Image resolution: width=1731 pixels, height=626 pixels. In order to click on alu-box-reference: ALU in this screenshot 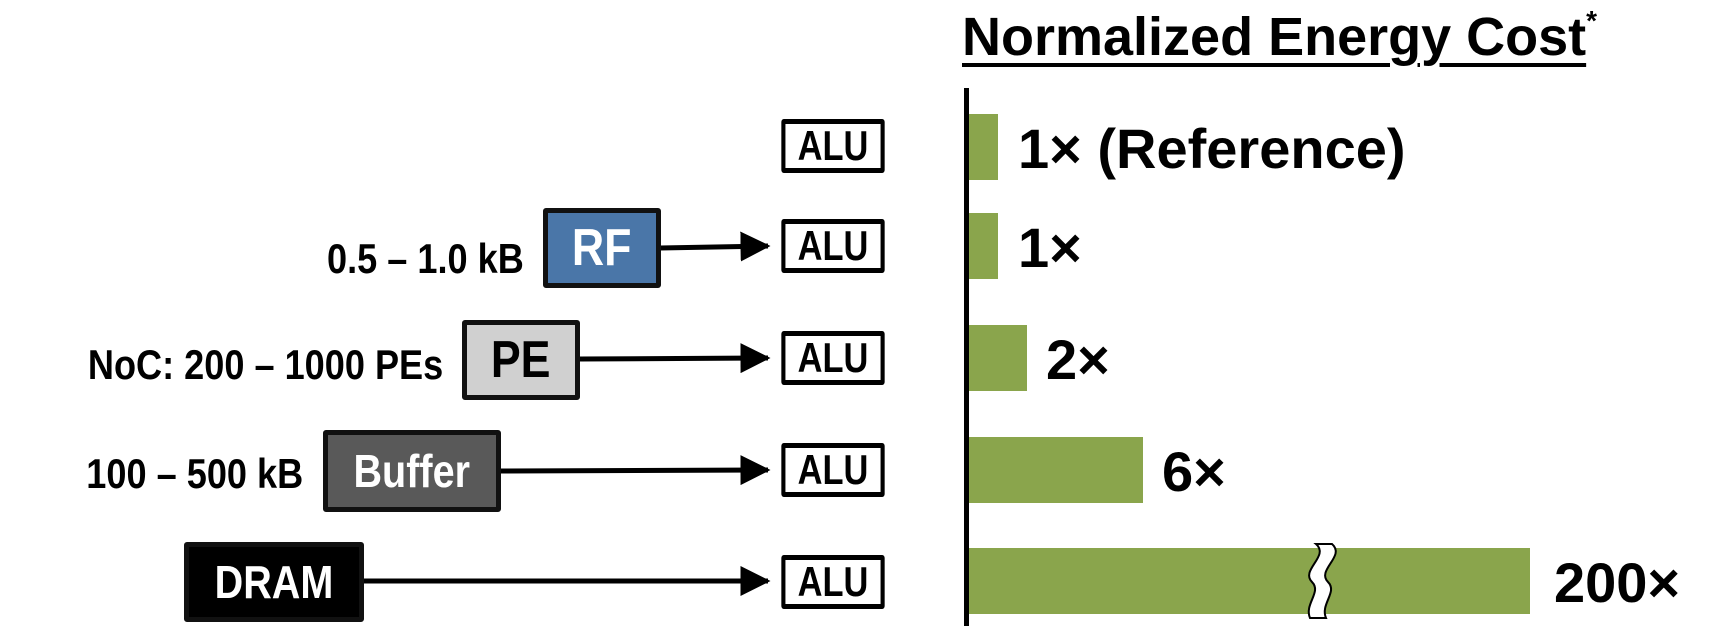, I will do `click(833, 146)`.